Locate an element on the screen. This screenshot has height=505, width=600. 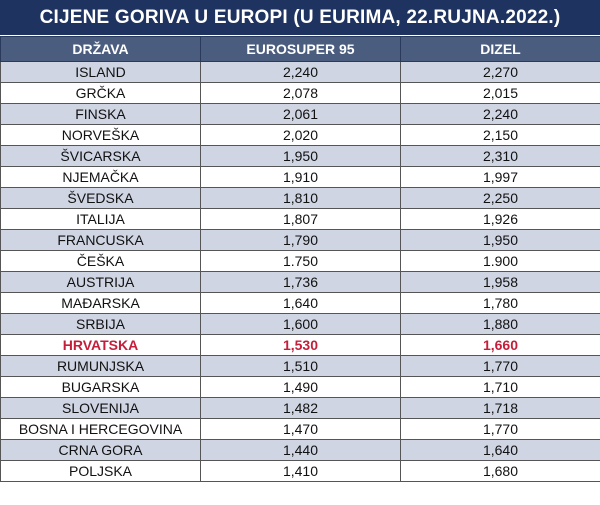
table-row: ŠVICARSKA 1,950 2,310 is located at coordinates (300, 156).